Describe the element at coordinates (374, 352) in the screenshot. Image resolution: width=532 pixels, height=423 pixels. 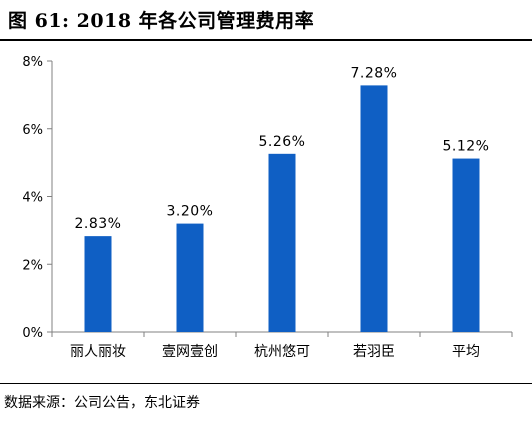
I see `category-label: 若羽臣` at that location.